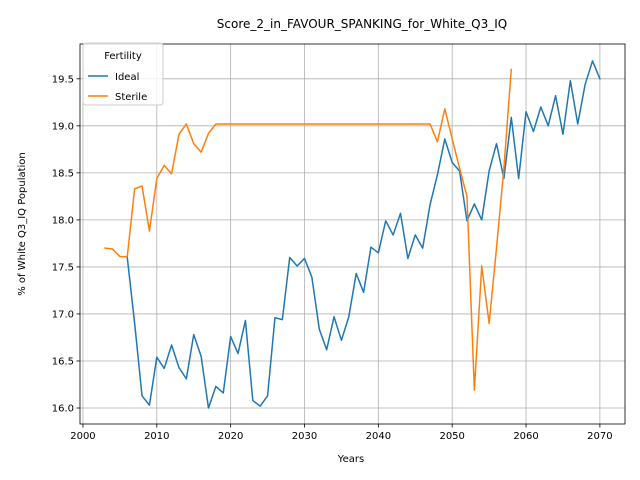 The height and width of the screenshot is (480, 640). I want to click on y-tick-label: 18.5, so click(63, 173).